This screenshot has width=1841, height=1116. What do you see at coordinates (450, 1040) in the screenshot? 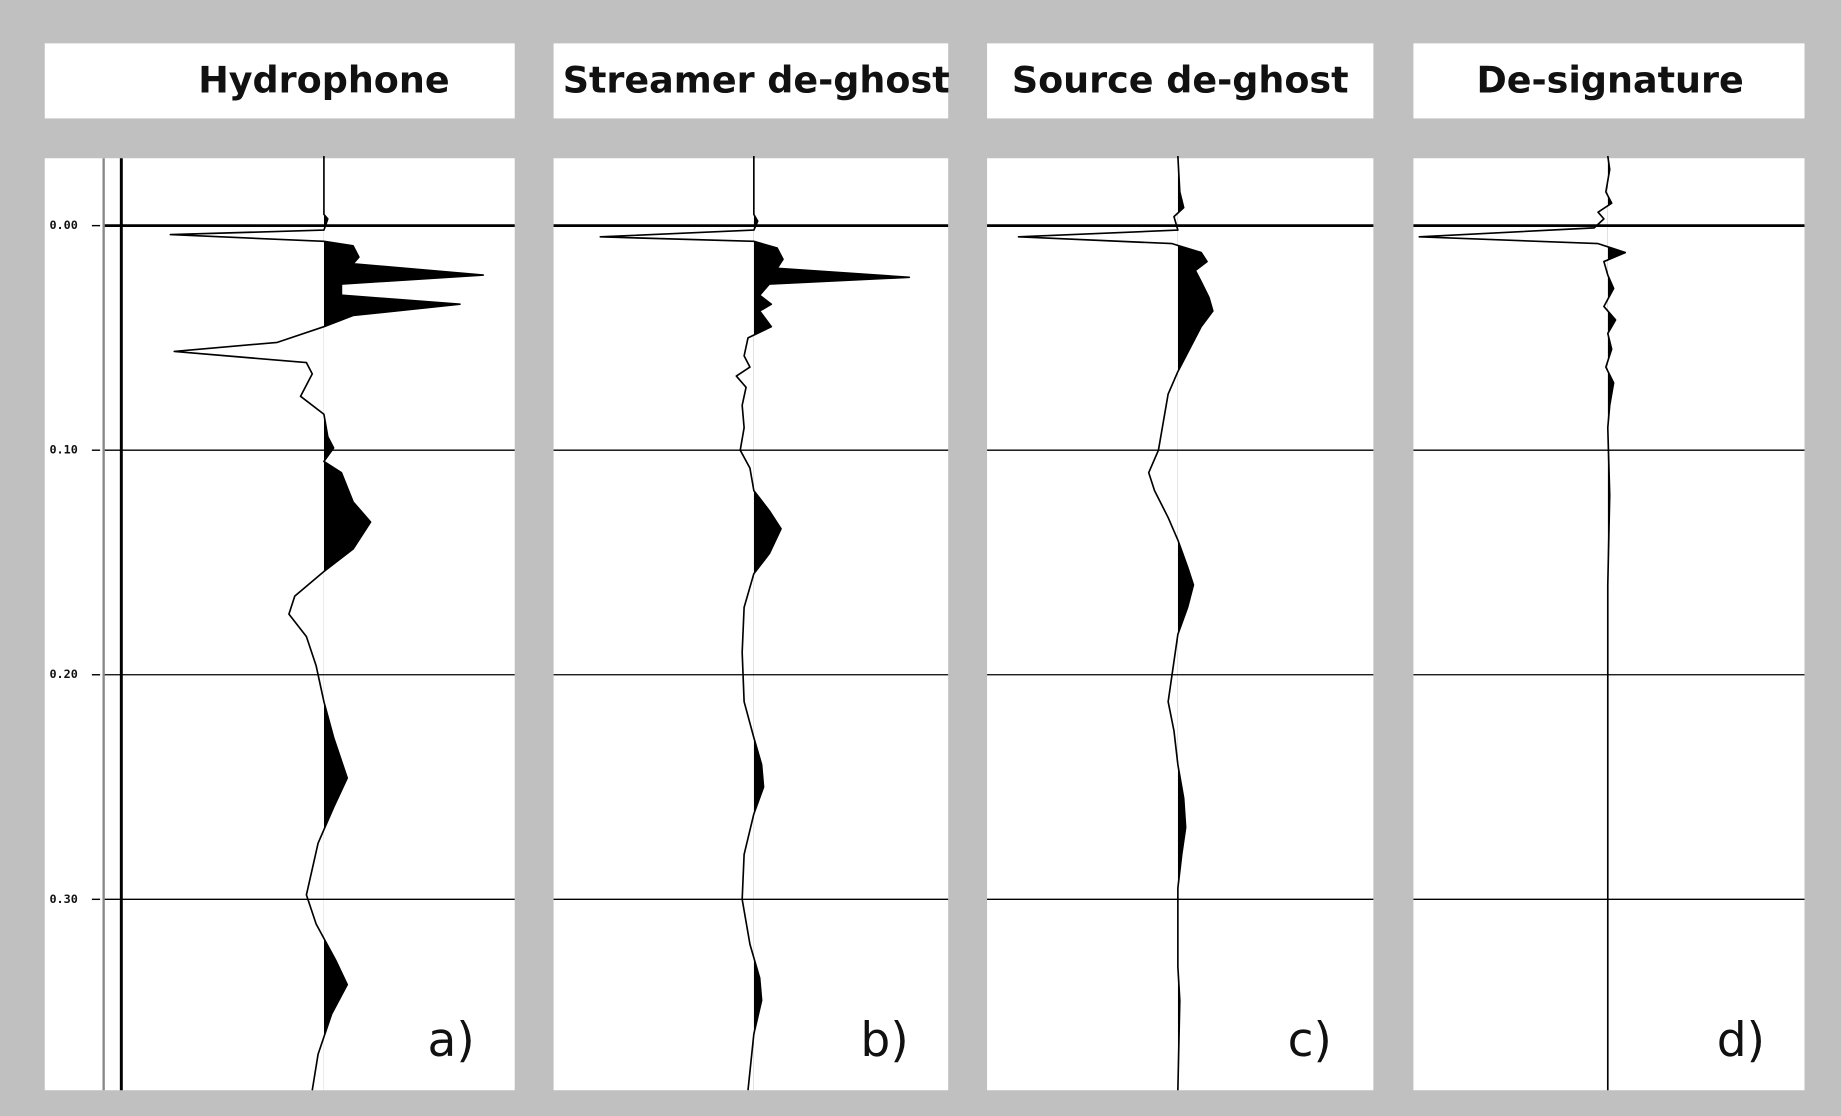
I see `panel-label: a)` at bounding box center [450, 1040].